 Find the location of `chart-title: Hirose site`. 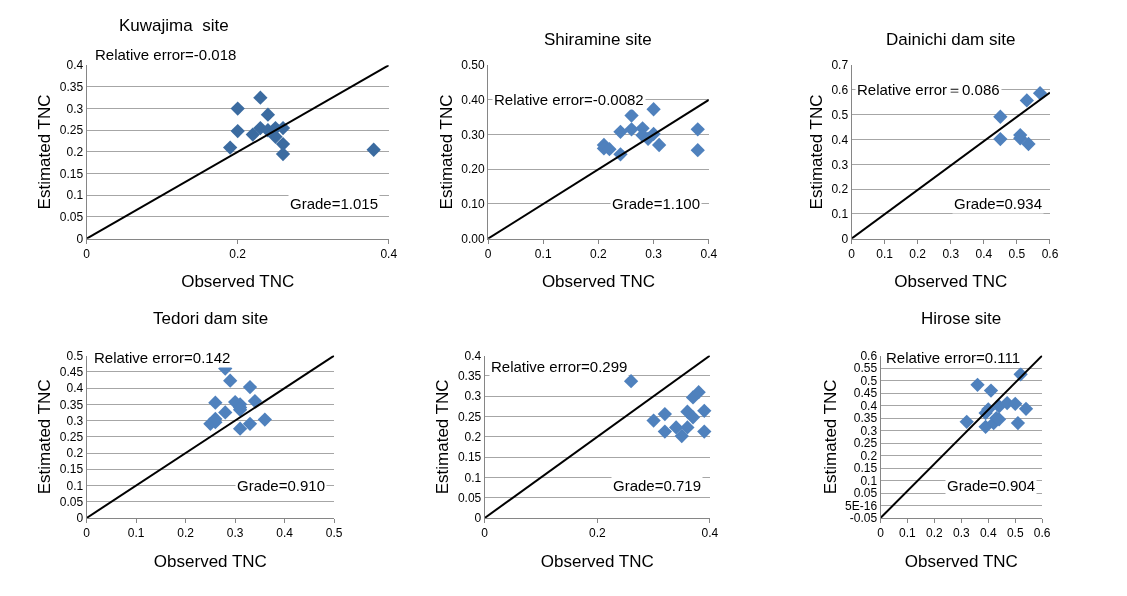

chart-title: Hirose site is located at coordinates (961, 318).